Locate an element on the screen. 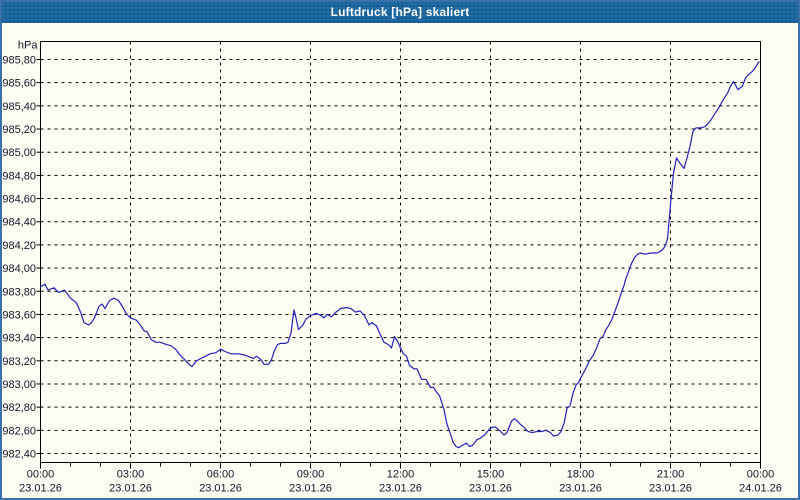 This screenshot has width=800, height=500. y-tick-label: 985,80 is located at coordinates (19, 61).